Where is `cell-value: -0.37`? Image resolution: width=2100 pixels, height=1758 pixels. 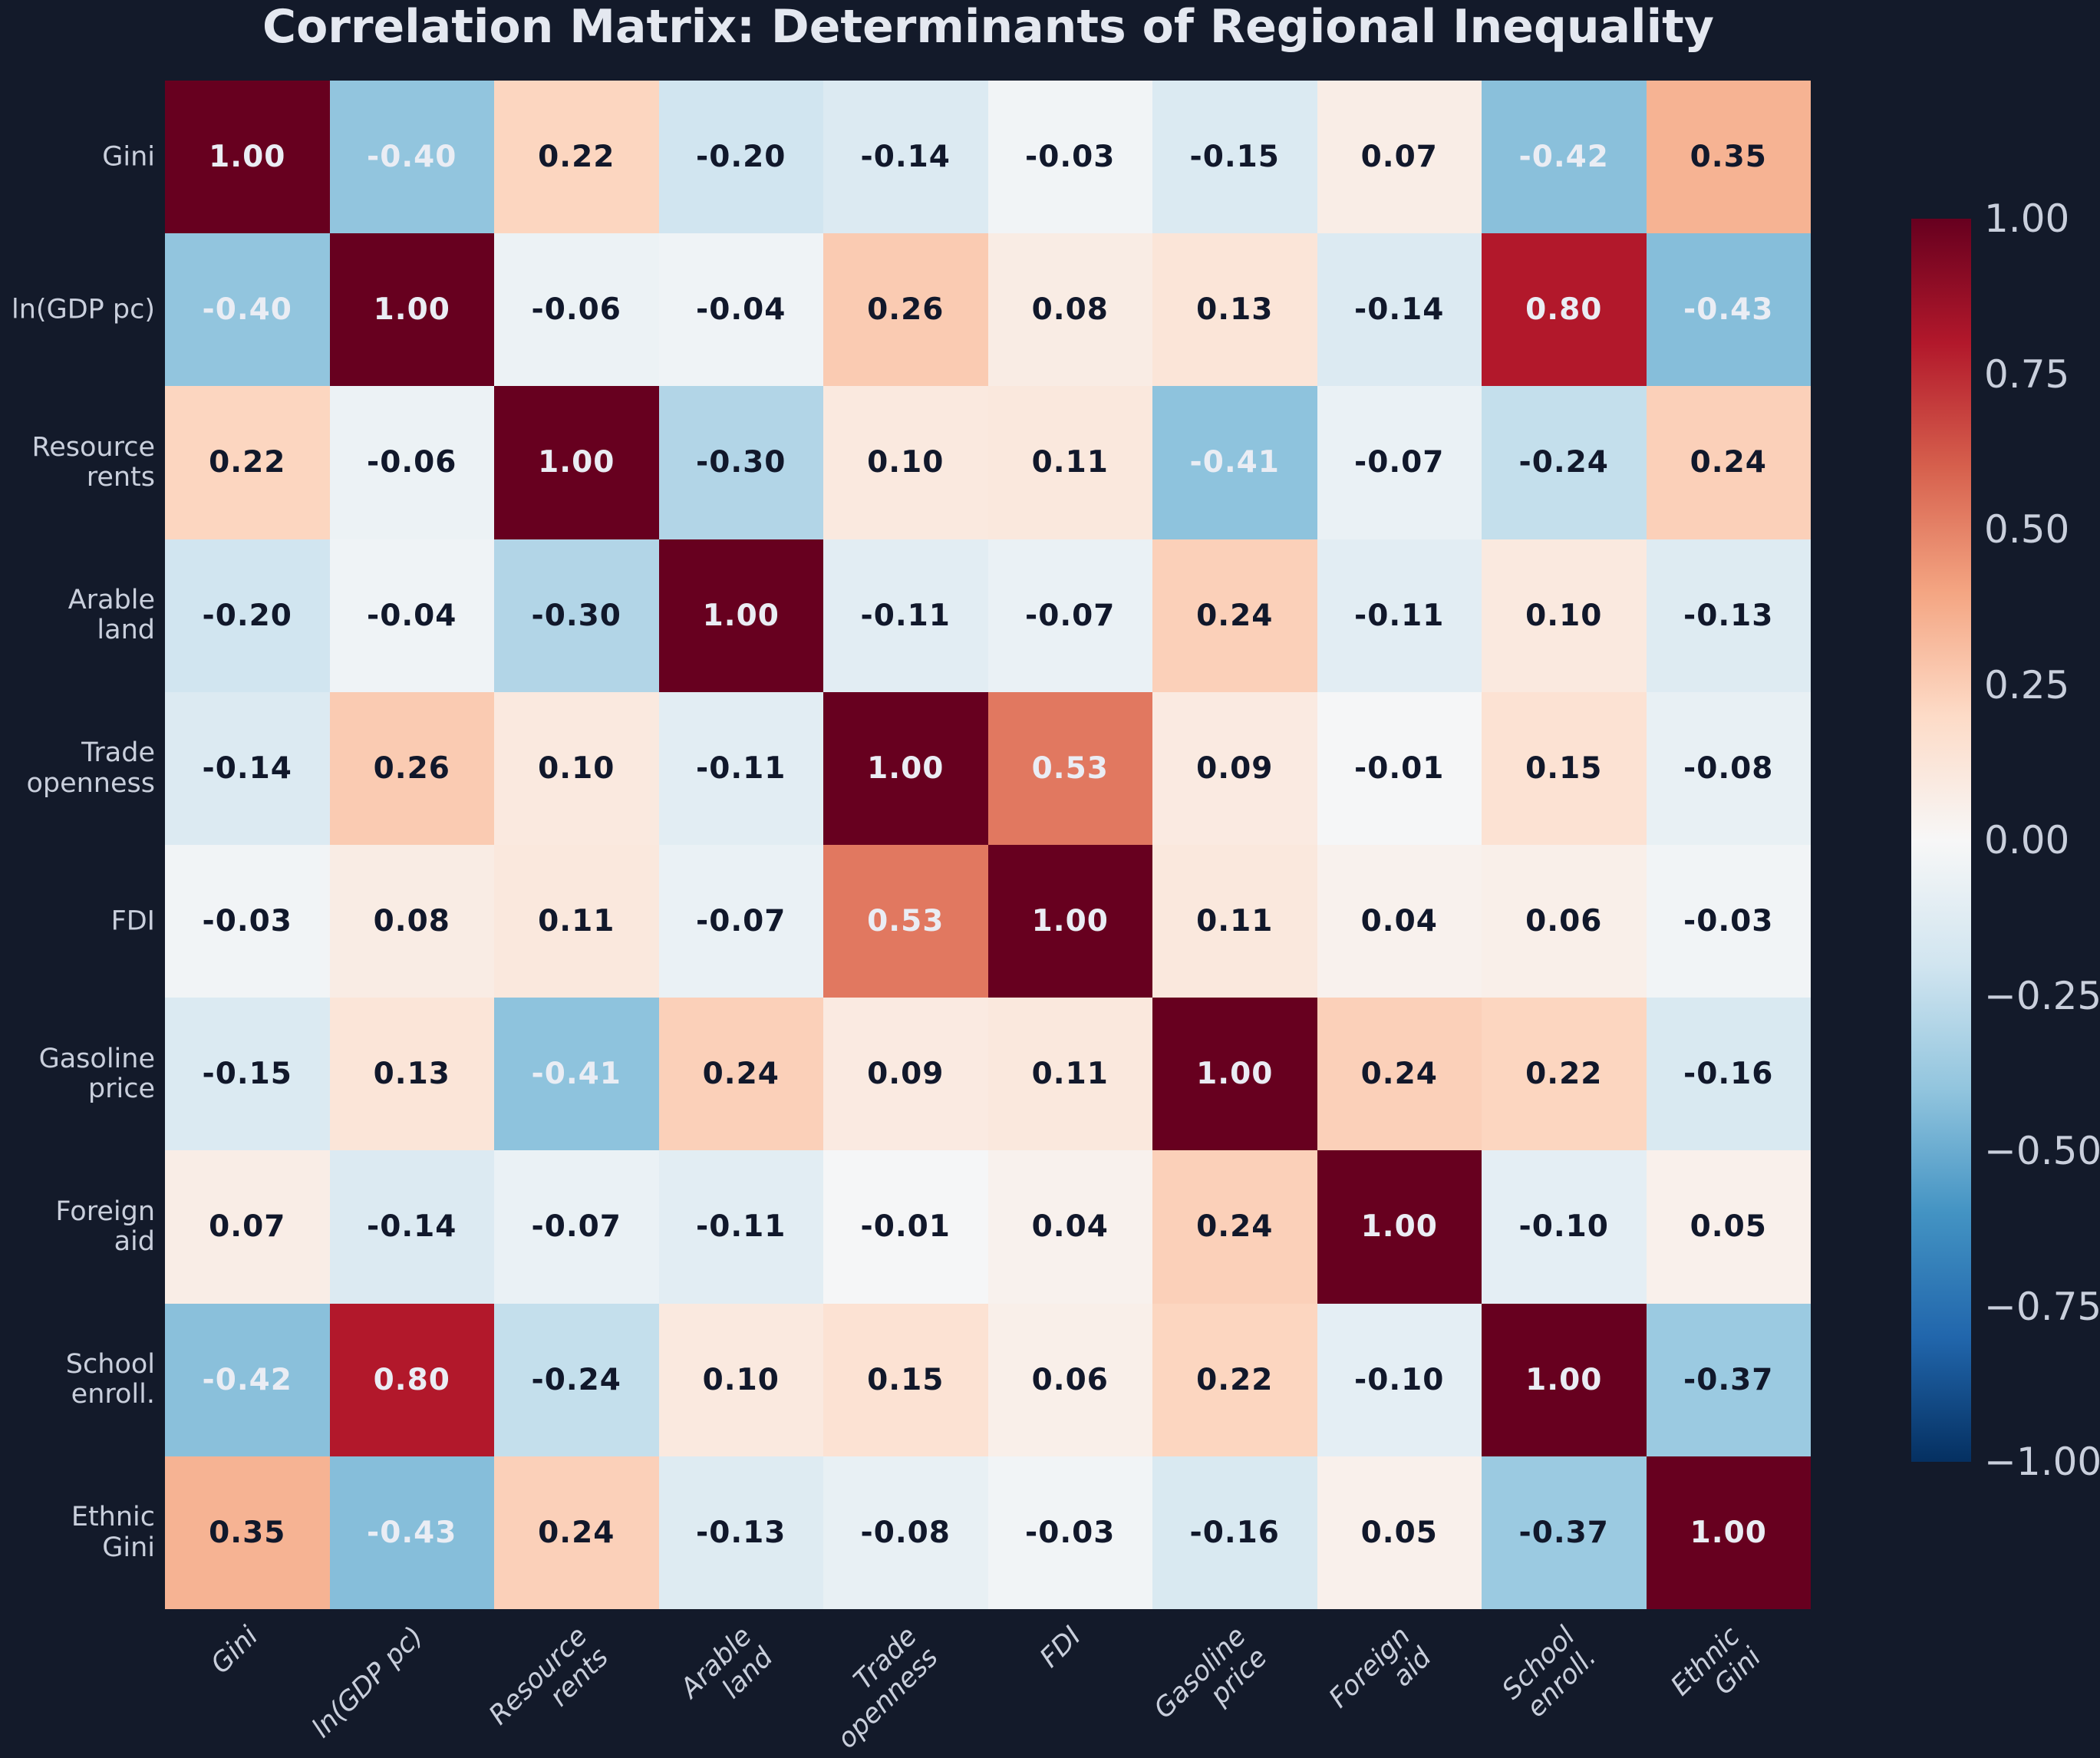 cell-value: -0.37 is located at coordinates (1563, 1532).